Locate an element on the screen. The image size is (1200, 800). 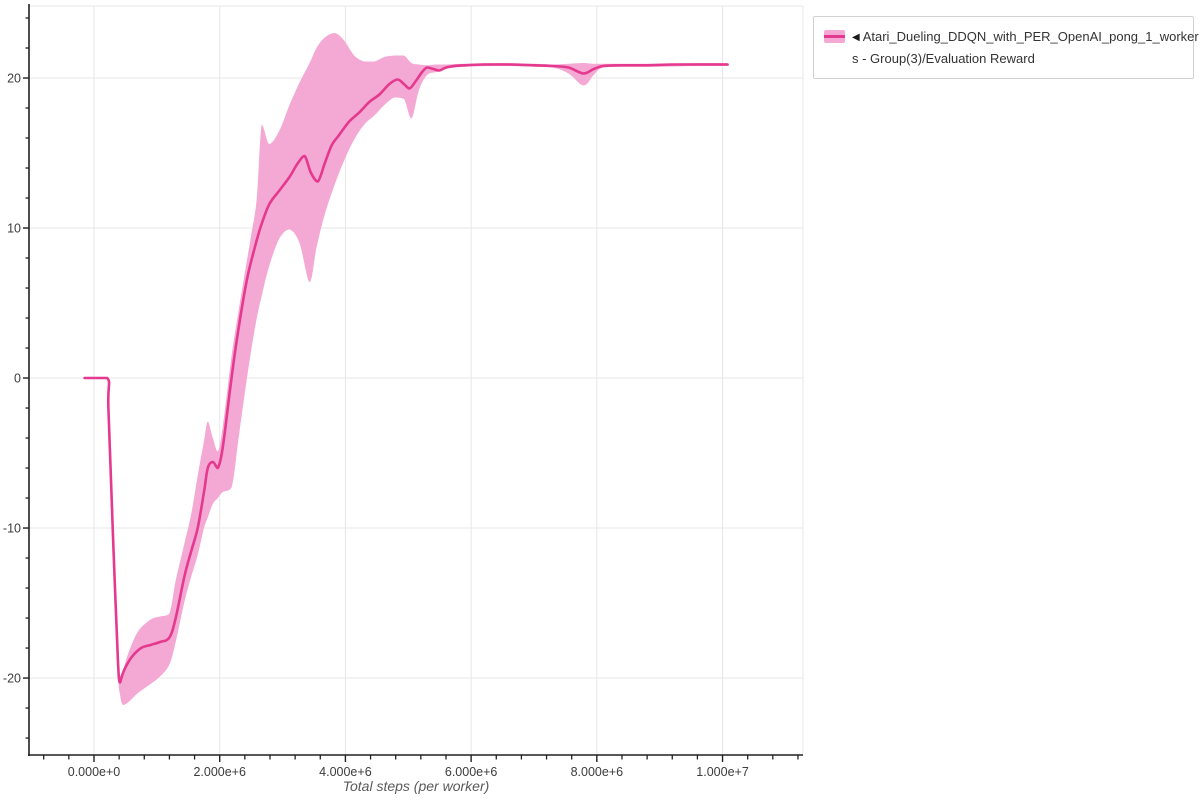
x-tick-label: 8.000e+6 is located at coordinates (597, 772).